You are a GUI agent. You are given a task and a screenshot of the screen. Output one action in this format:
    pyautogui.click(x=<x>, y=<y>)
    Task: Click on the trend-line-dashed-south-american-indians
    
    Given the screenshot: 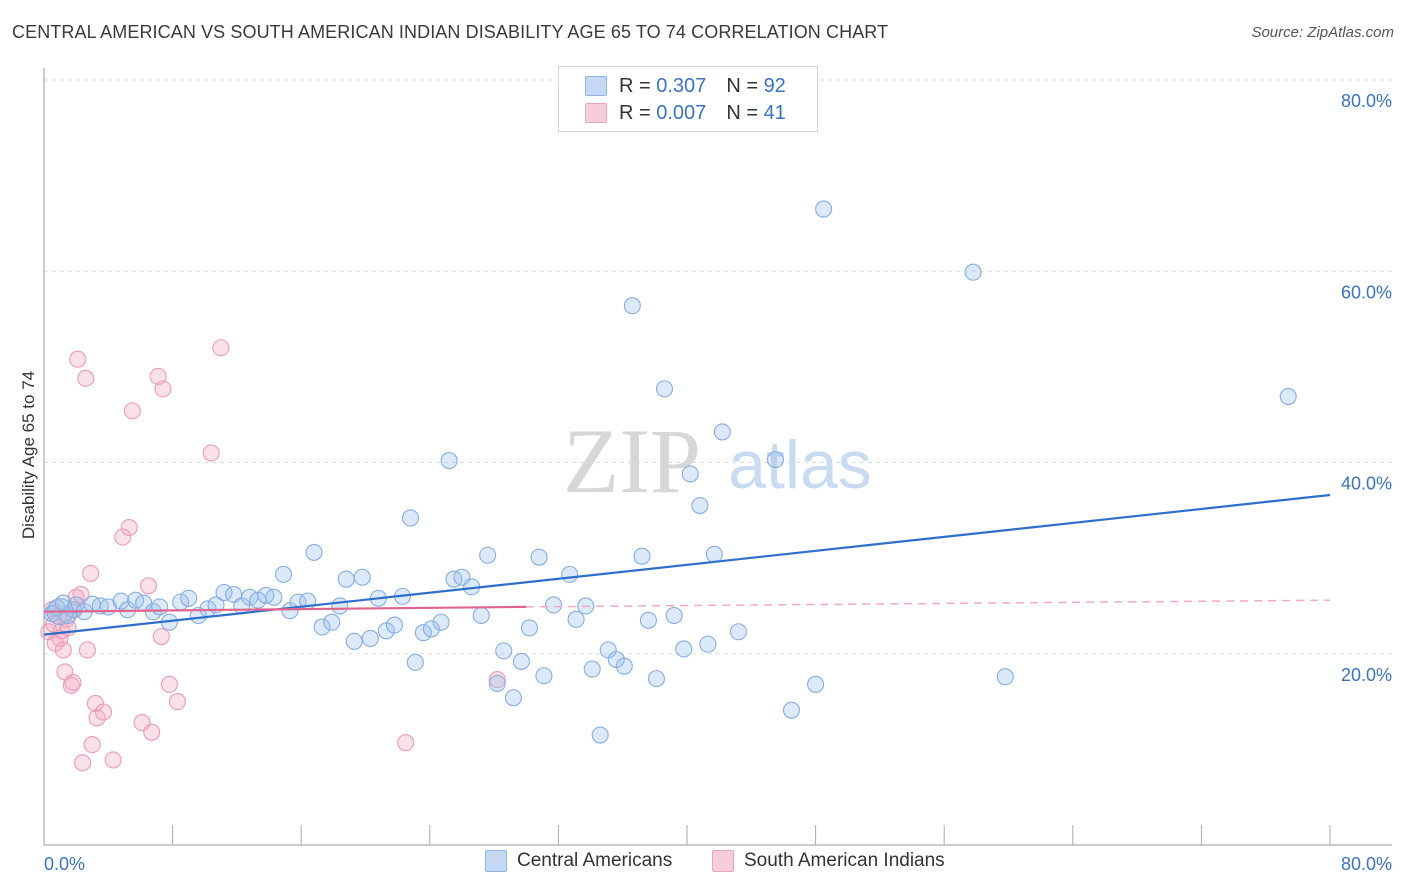 What is the action you would take?
    pyautogui.click(x=928, y=603)
    